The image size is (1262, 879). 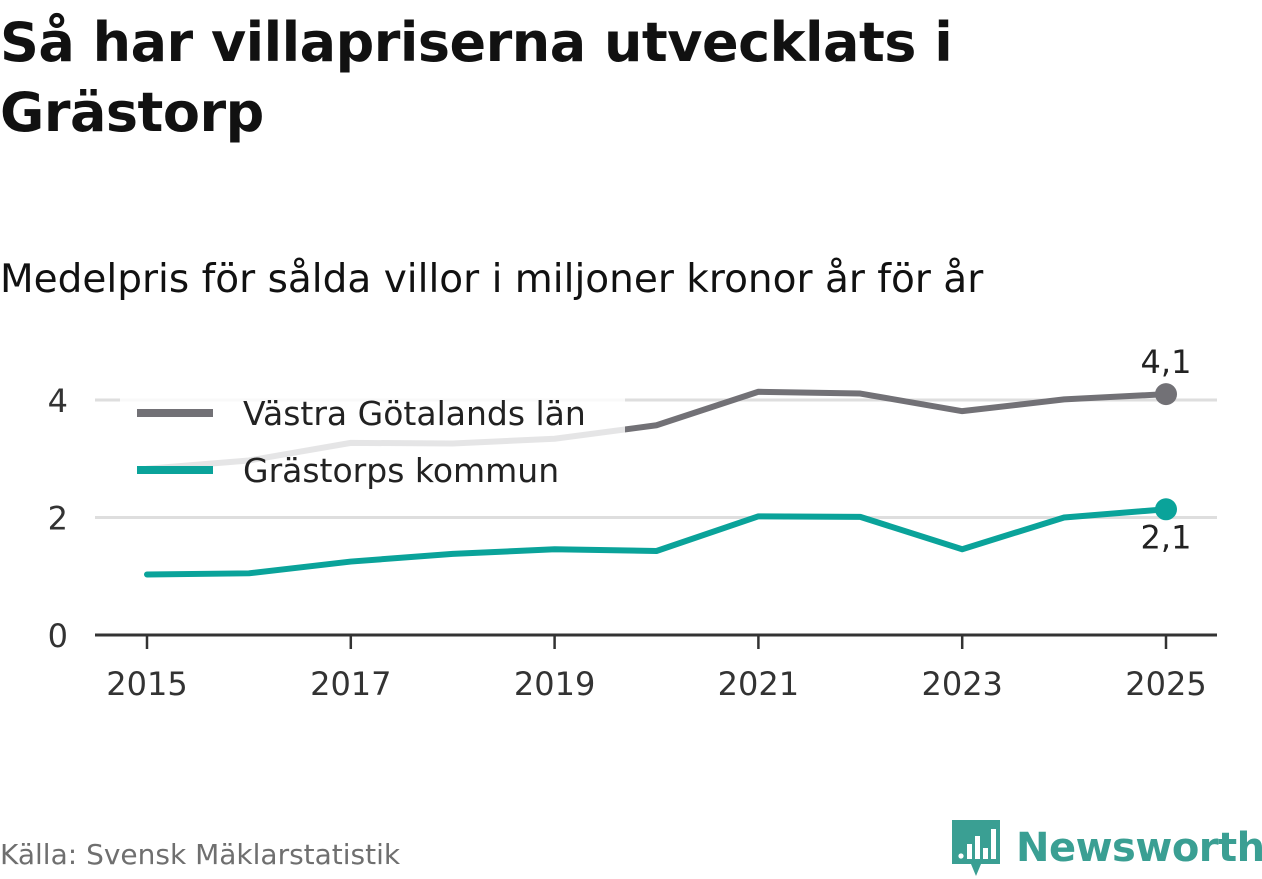 What do you see at coordinates (58, 519) in the screenshot?
I see `y-tick-label: 2` at bounding box center [58, 519].